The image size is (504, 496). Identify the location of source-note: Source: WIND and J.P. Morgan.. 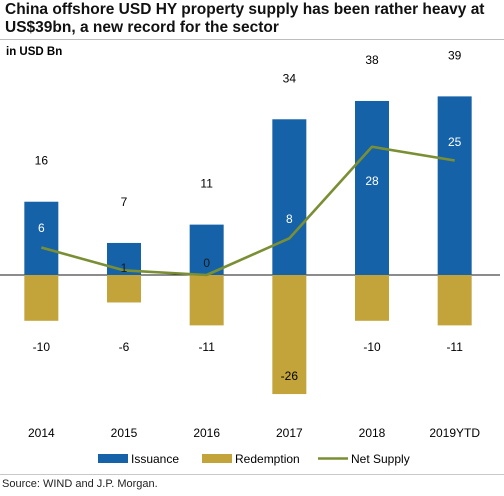
(80, 484).